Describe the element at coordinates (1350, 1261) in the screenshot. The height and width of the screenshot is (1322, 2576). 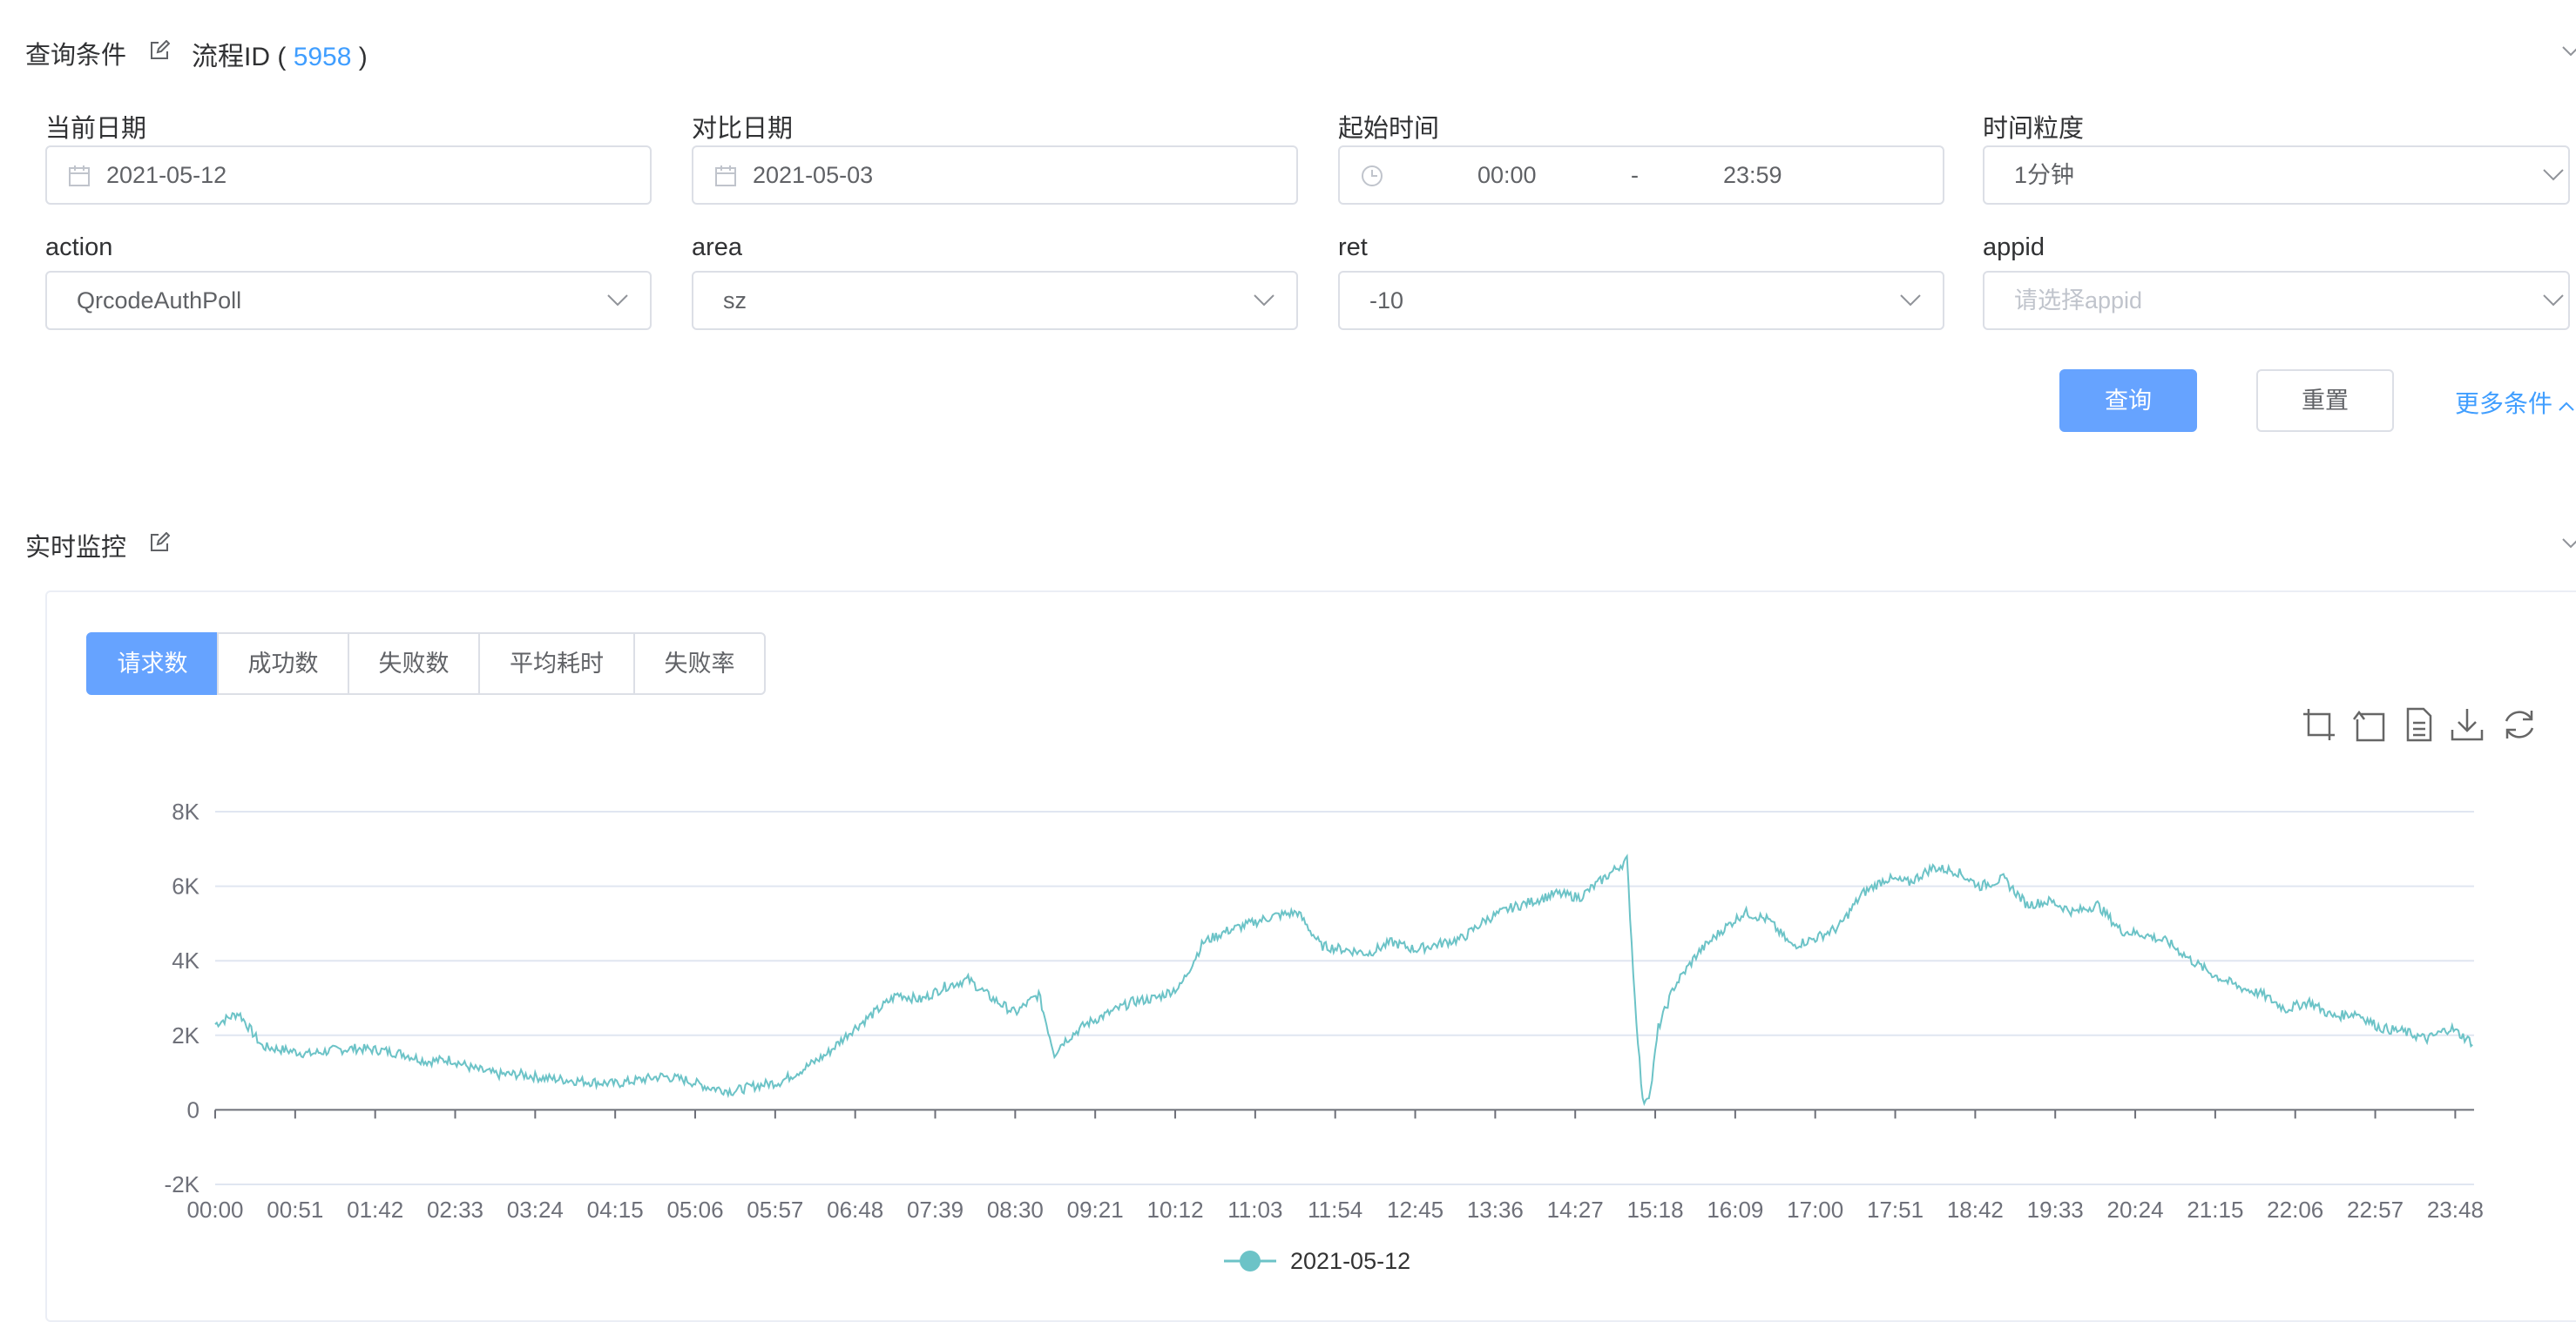
I see `legend-label: 2021-05-12` at that location.